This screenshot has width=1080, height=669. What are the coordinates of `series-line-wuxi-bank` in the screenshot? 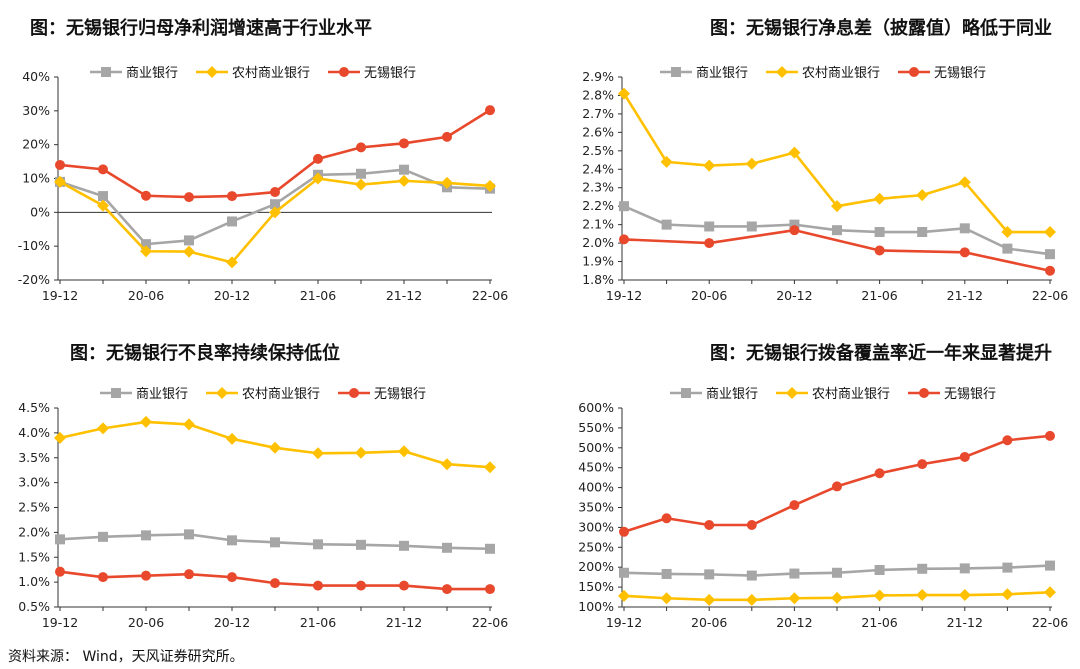 It's located at (837, 250).